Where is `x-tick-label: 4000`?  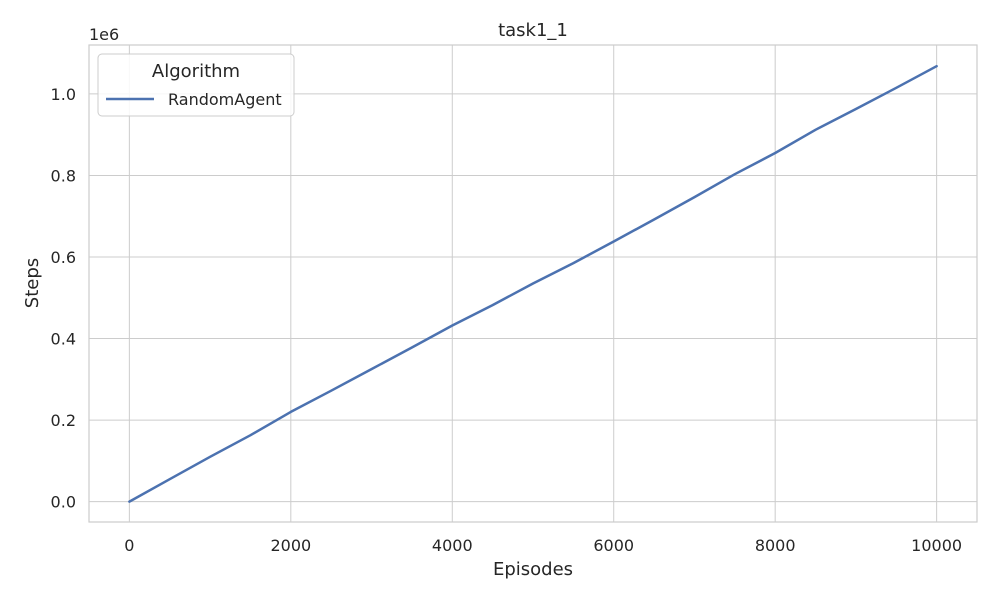
x-tick-label: 4000 is located at coordinates (452, 545).